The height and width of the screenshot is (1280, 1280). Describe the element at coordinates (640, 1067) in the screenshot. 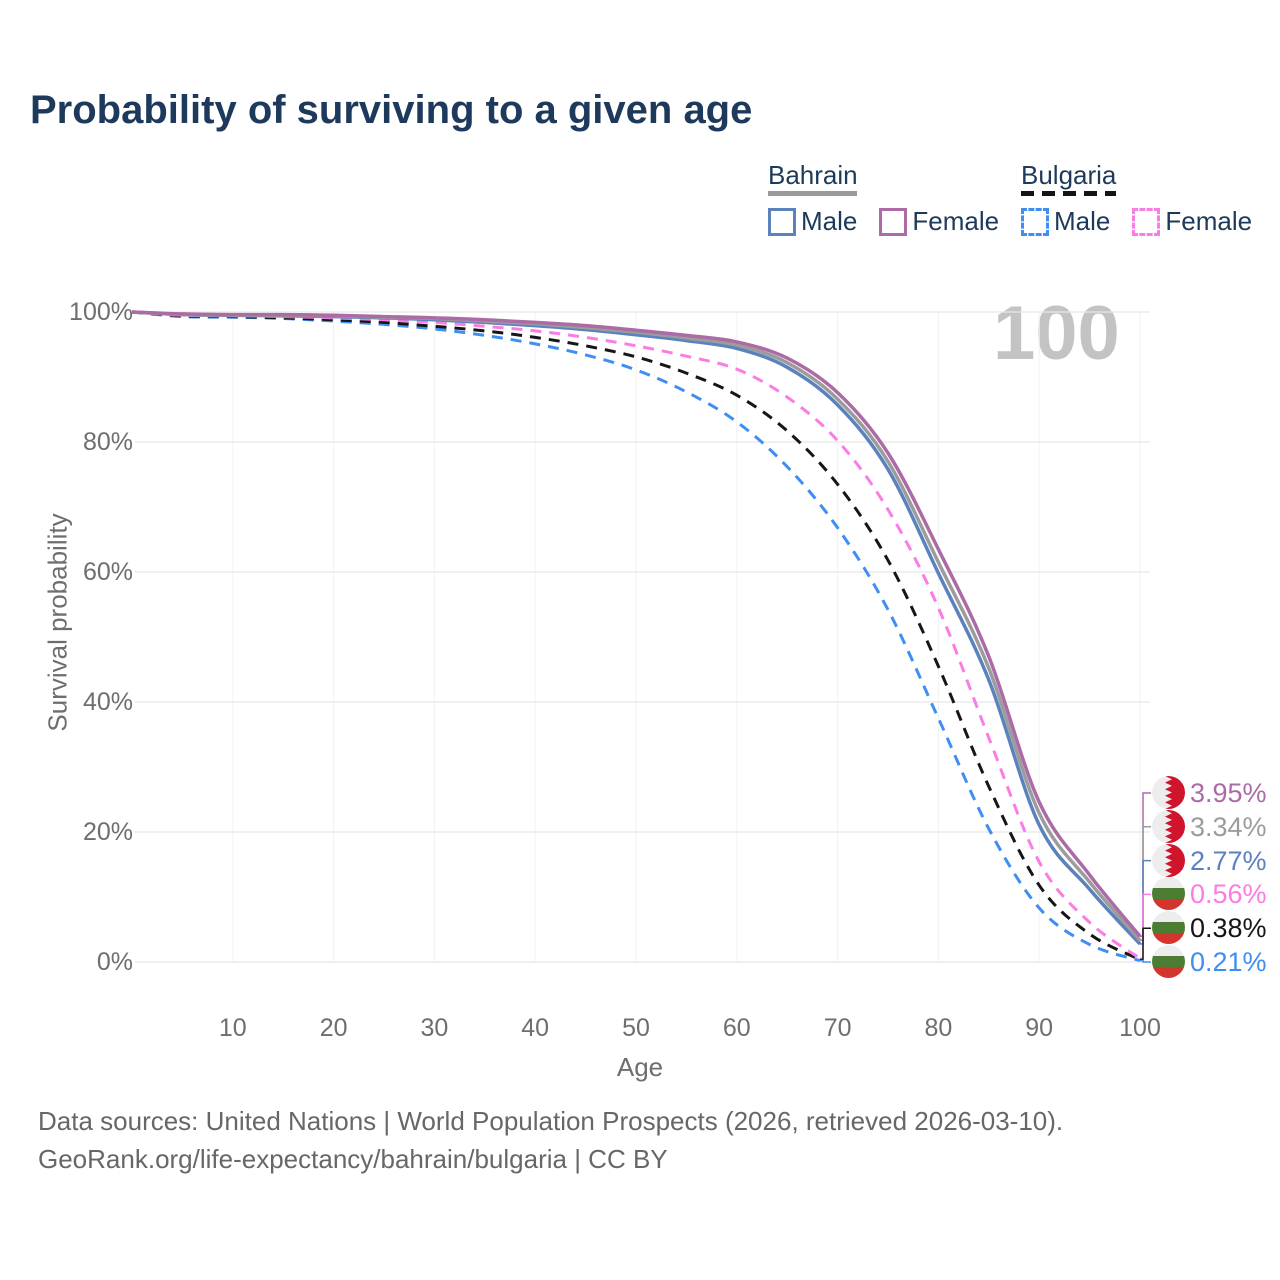

I see `x-axis-title: Age` at that location.